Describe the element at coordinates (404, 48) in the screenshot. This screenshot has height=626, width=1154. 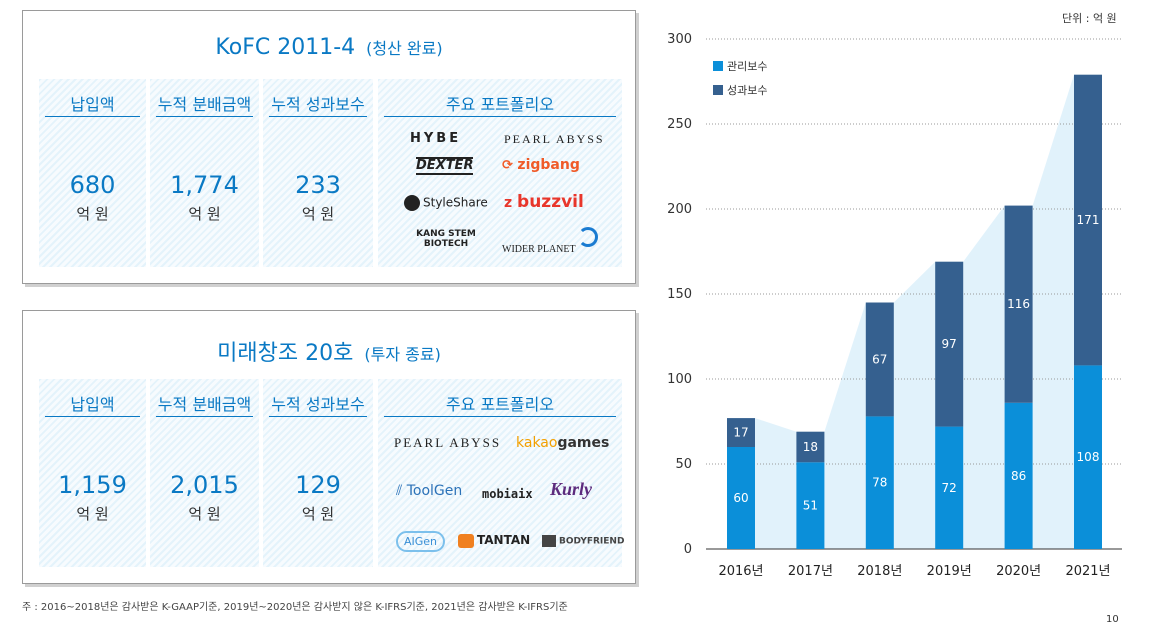
I see `fund-status: (청산 완료)` at that location.